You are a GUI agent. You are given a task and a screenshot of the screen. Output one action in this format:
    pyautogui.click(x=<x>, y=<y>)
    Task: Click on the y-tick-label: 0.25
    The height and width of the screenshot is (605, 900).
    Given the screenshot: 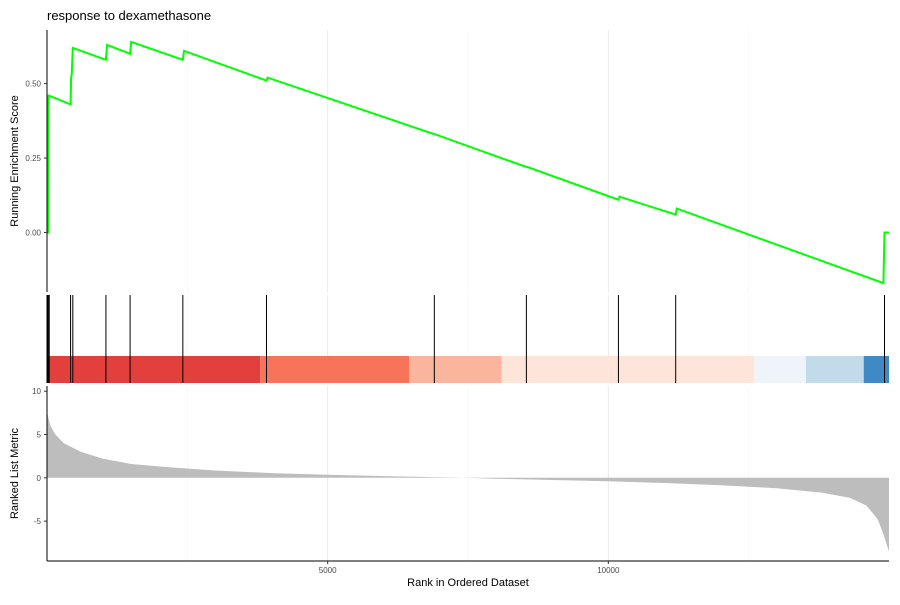 What is the action you would take?
    pyautogui.click(x=33, y=158)
    